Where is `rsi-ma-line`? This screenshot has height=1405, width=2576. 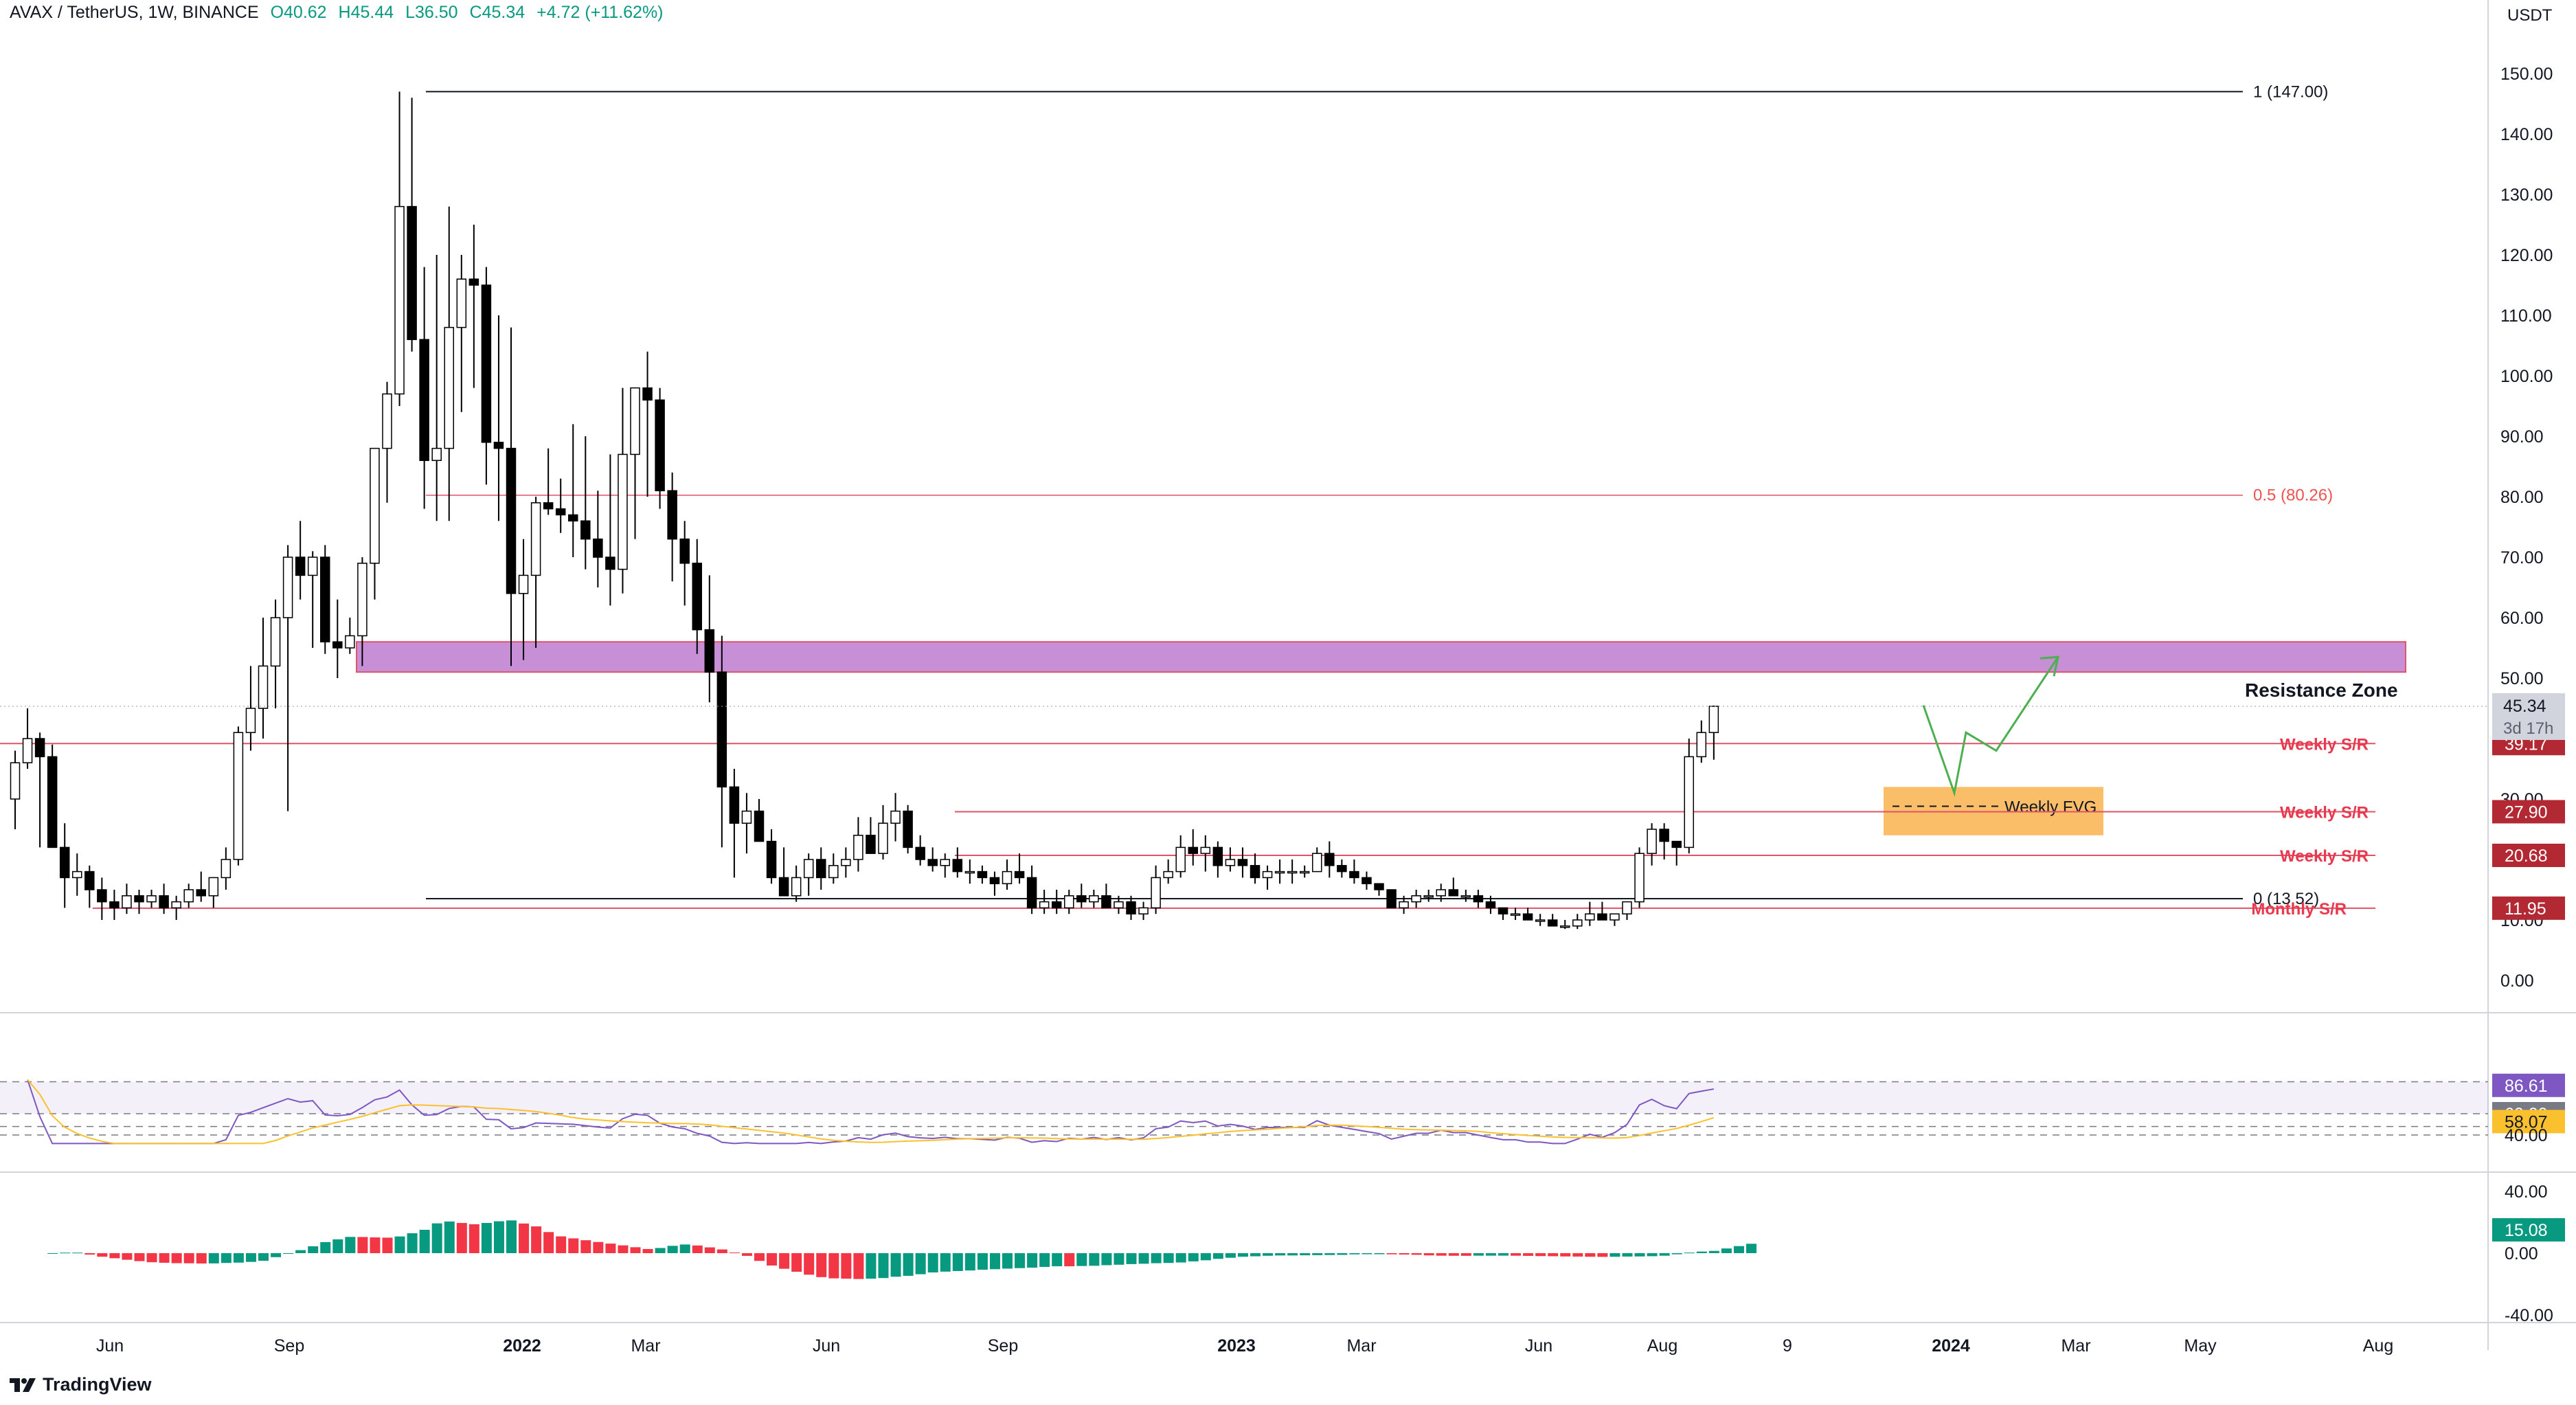
rsi-ma-line is located at coordinates (871, 1112).